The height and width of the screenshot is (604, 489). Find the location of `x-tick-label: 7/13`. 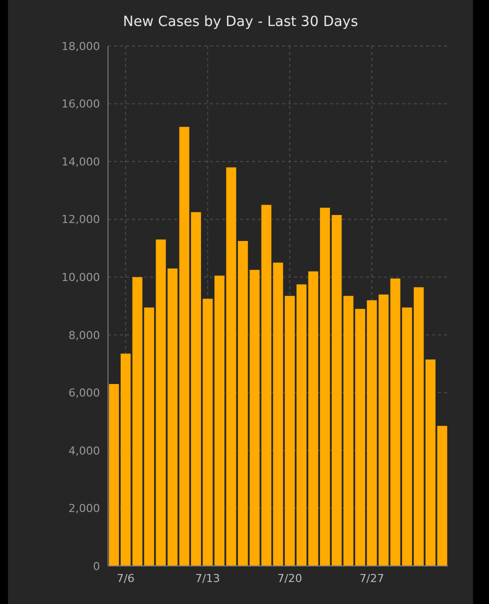

x-tick-label: 7/13 is located at coordinates (207, 578).